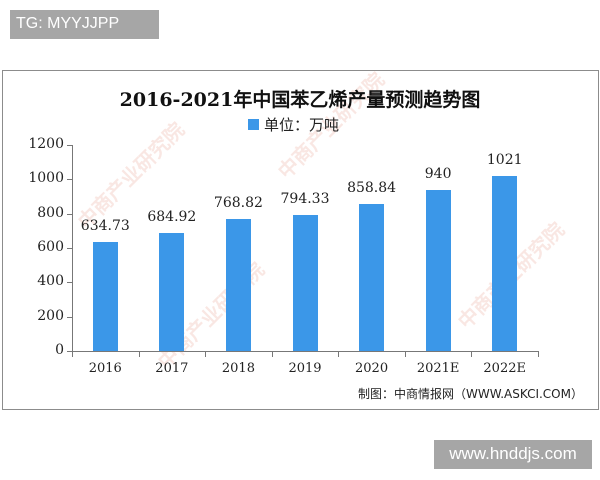 The width and height of the screenshot is (600, 480). Describe the element at coordinates (302, 125) in the screenshot. I see `legend-label: 单位：万吨` at that location.